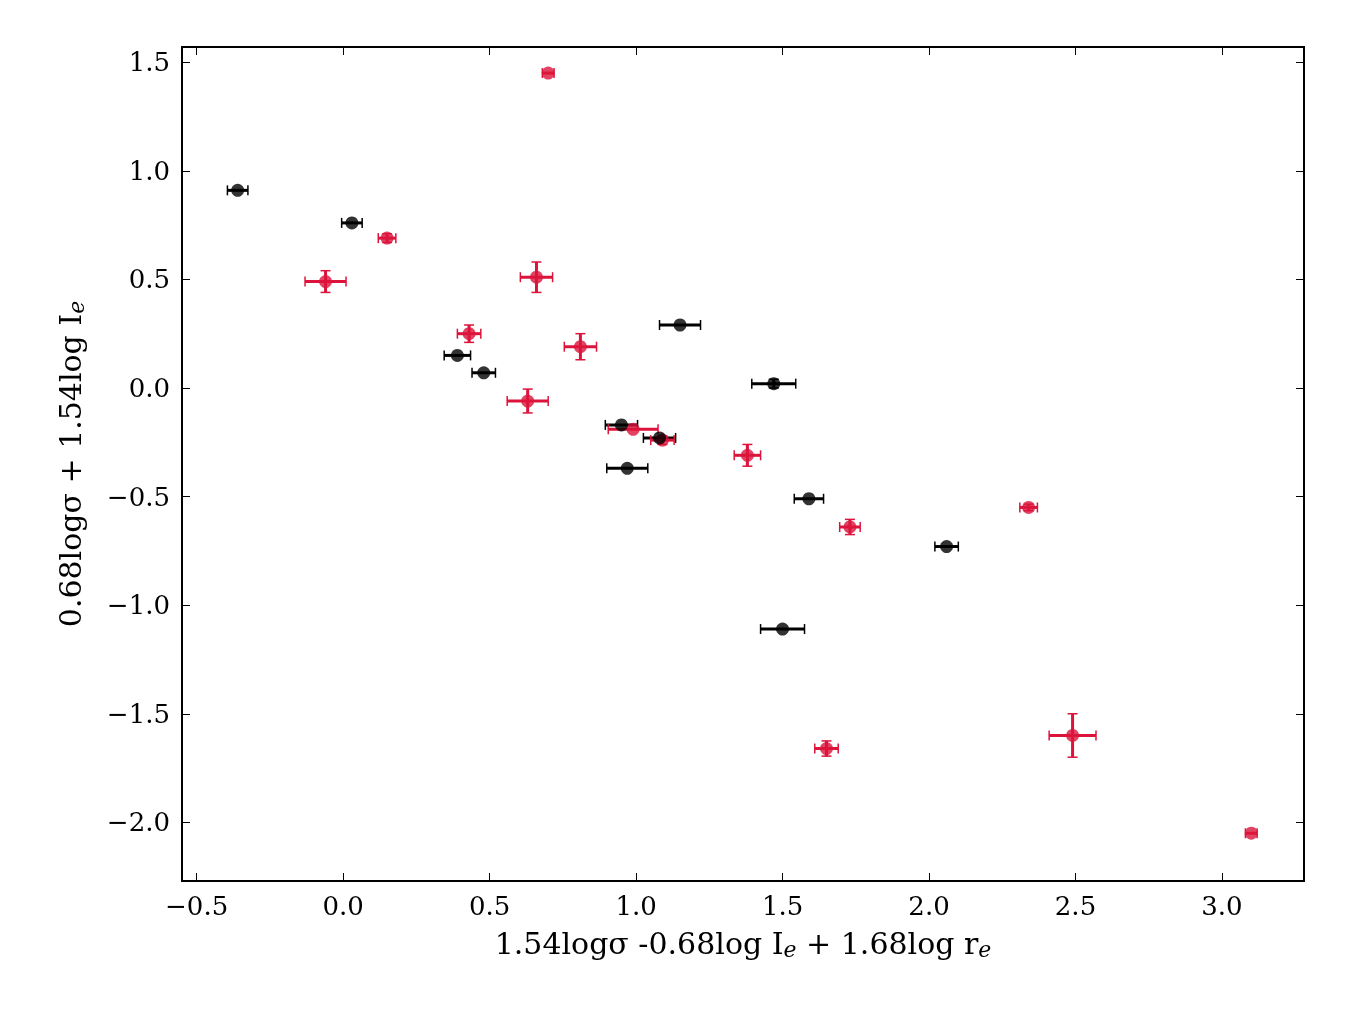  What do you see at coordinates (782, 906) in the screenshot?
I see `x-tick-label: 1.5` at bounding box center [782, 906].